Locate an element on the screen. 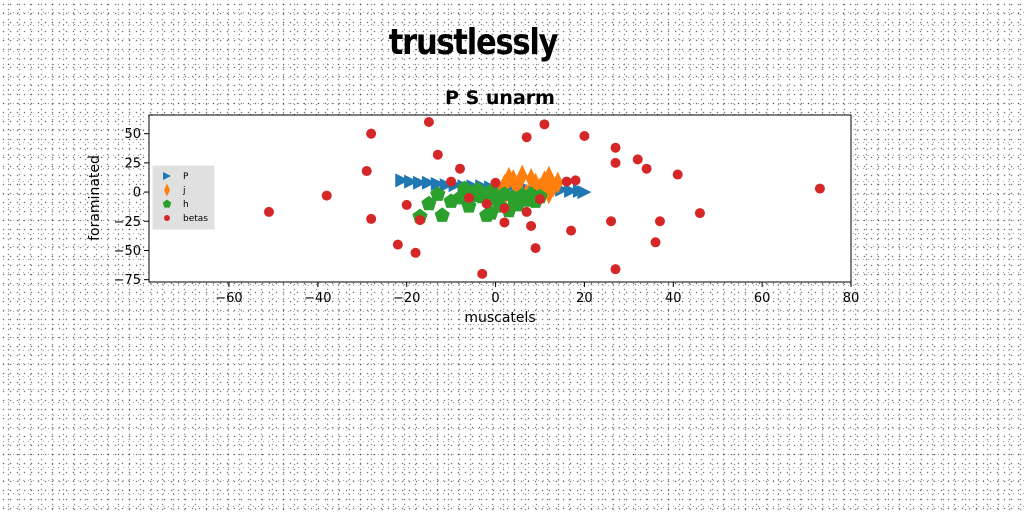 Image resolution: width=1024 pixels, height=512 pixels. x-tick-label: −20 is located at coordinates (406, 298).